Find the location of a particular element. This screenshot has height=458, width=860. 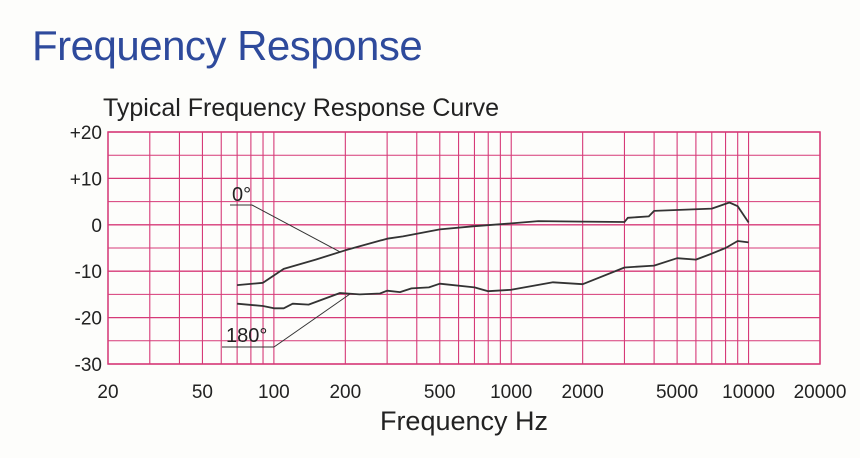

annotation-label: 0° is located at coordinates (241, 195).